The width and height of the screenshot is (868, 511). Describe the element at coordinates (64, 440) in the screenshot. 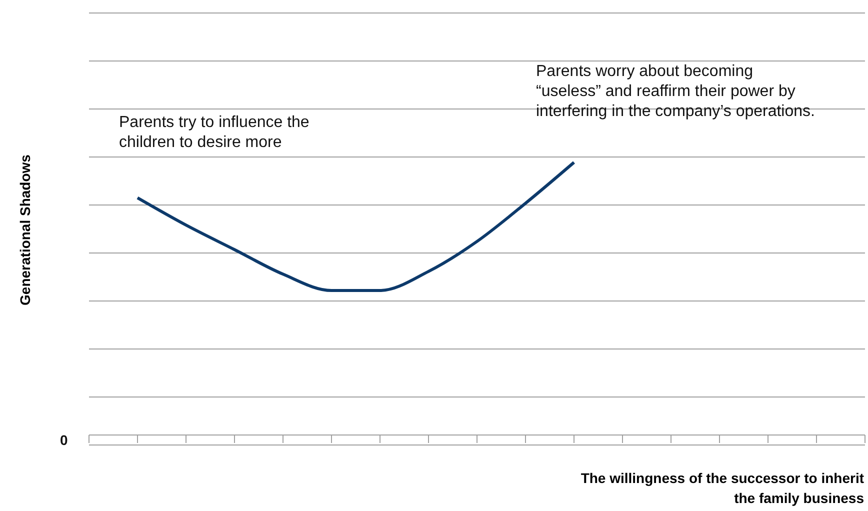

I see `text: 0` at that location.